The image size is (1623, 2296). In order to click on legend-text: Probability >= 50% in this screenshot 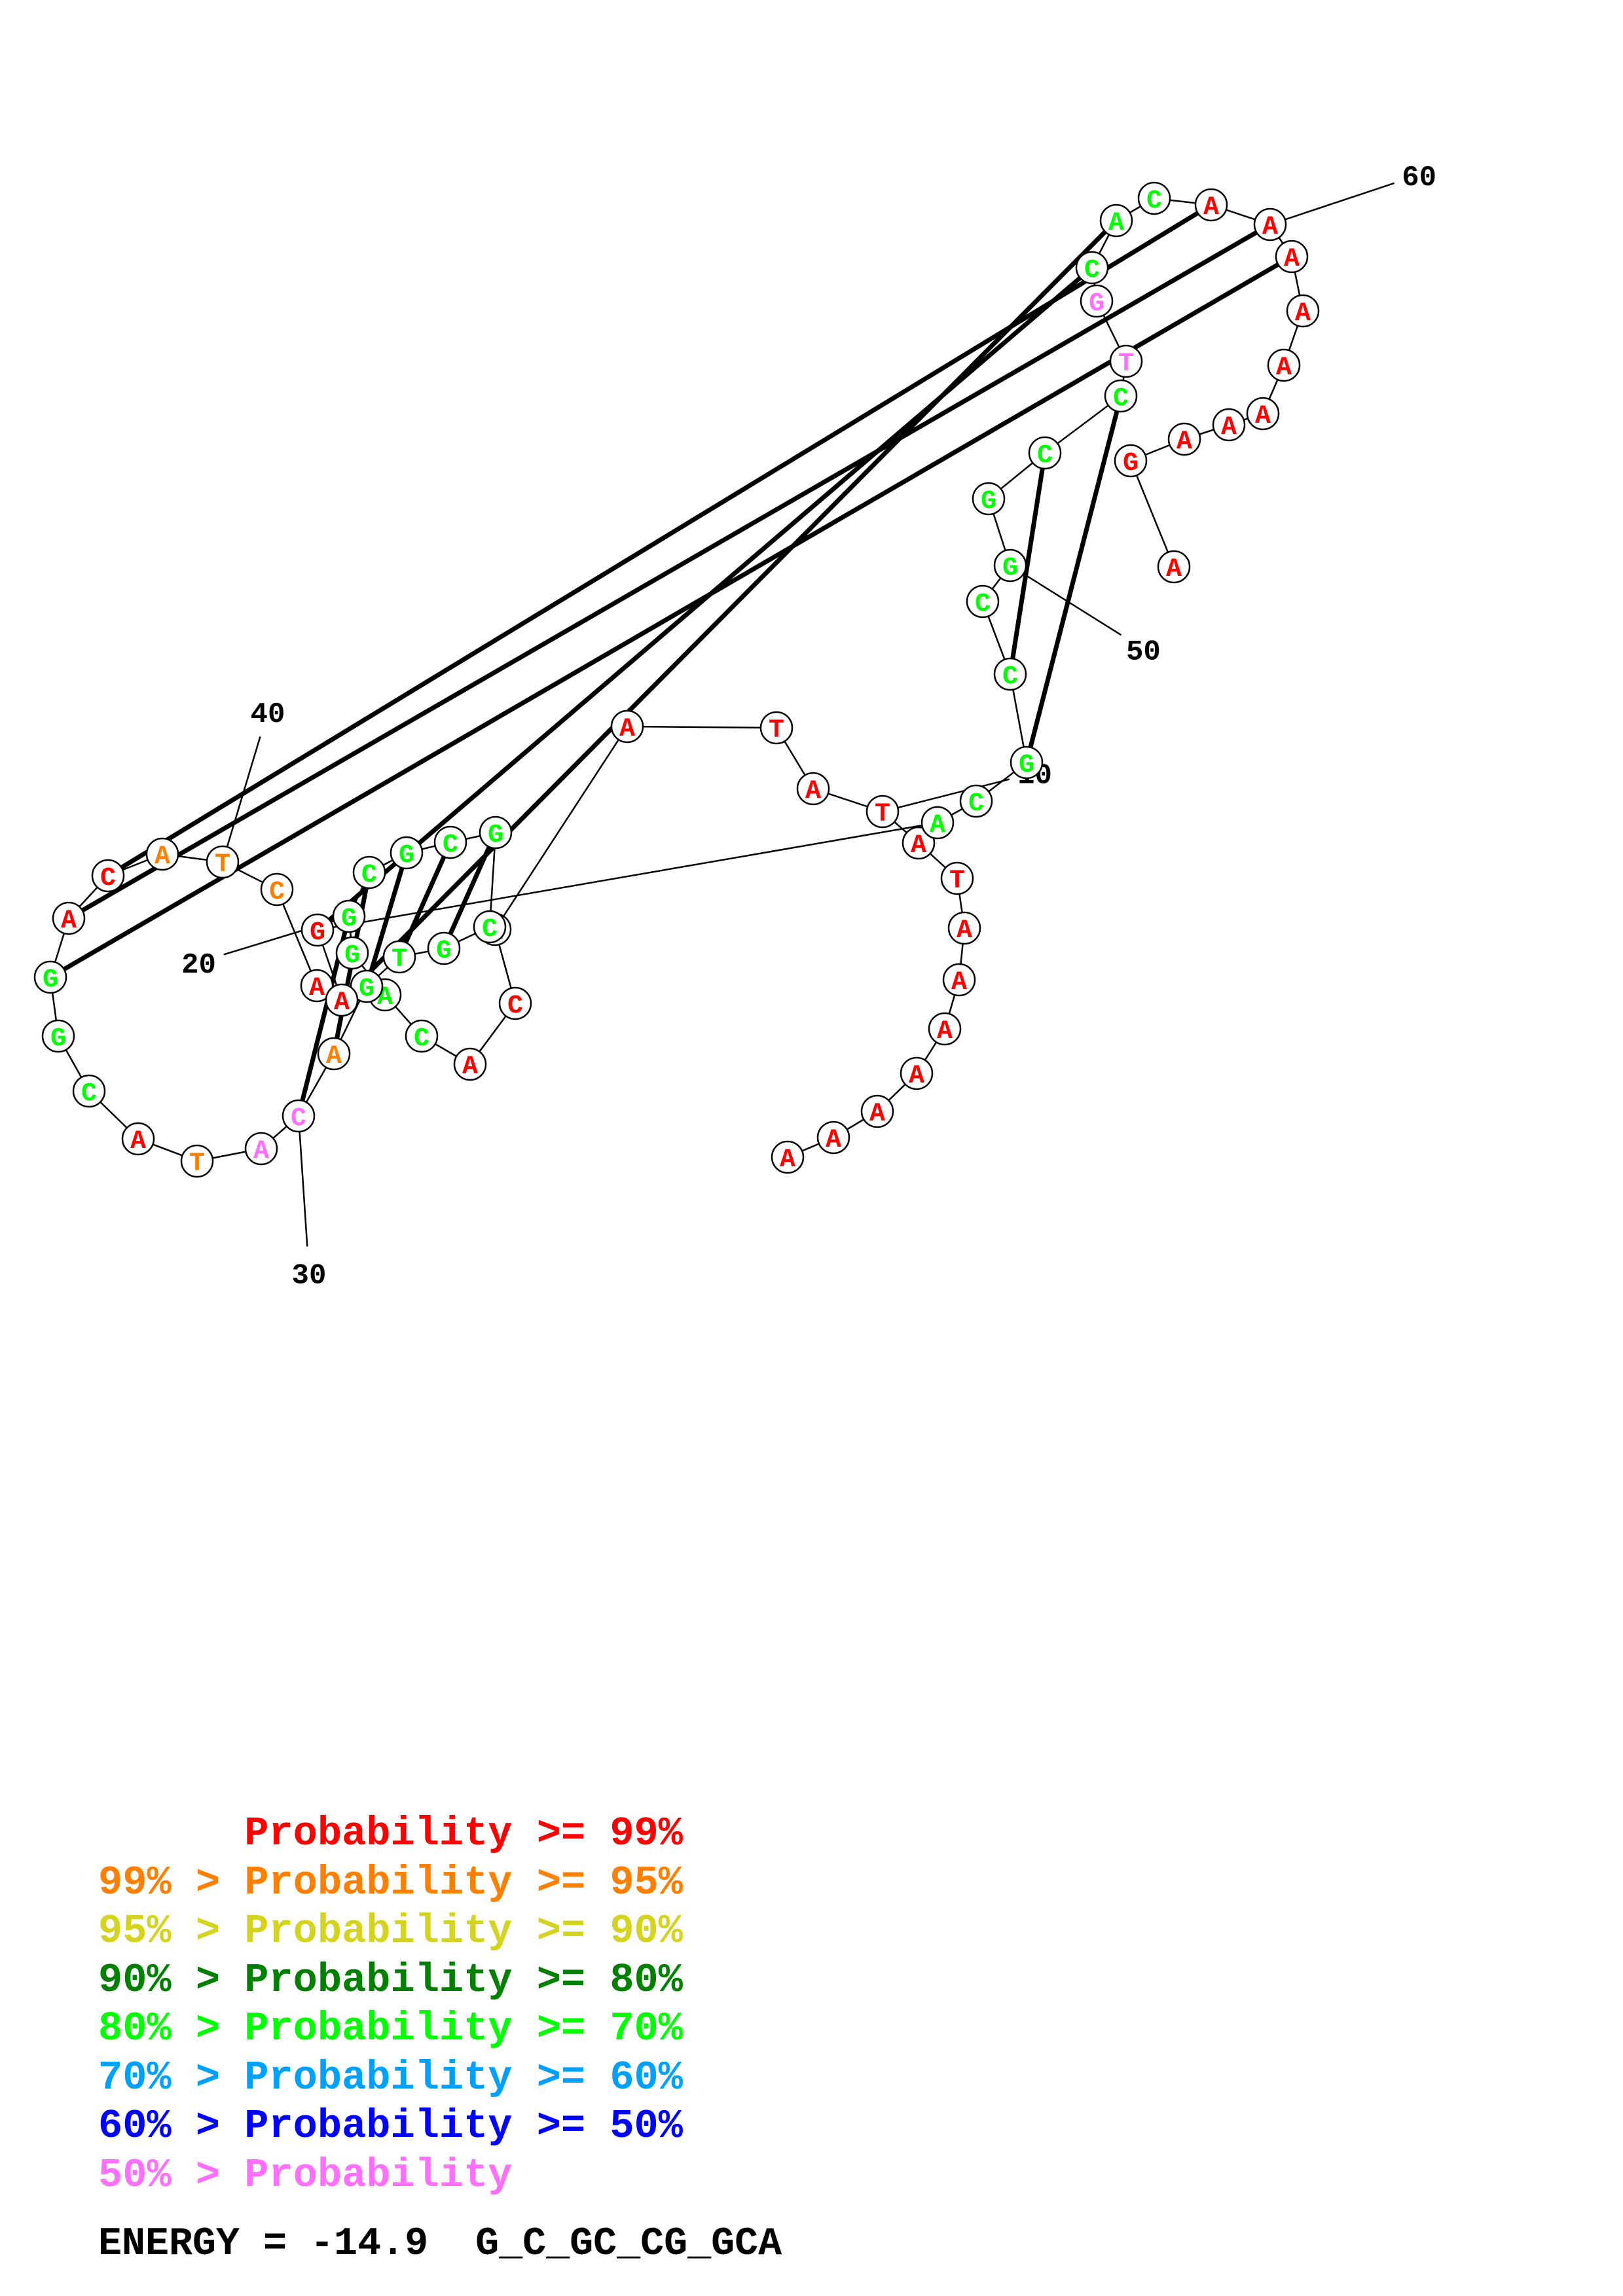, I will do `click(463, 2126)`.